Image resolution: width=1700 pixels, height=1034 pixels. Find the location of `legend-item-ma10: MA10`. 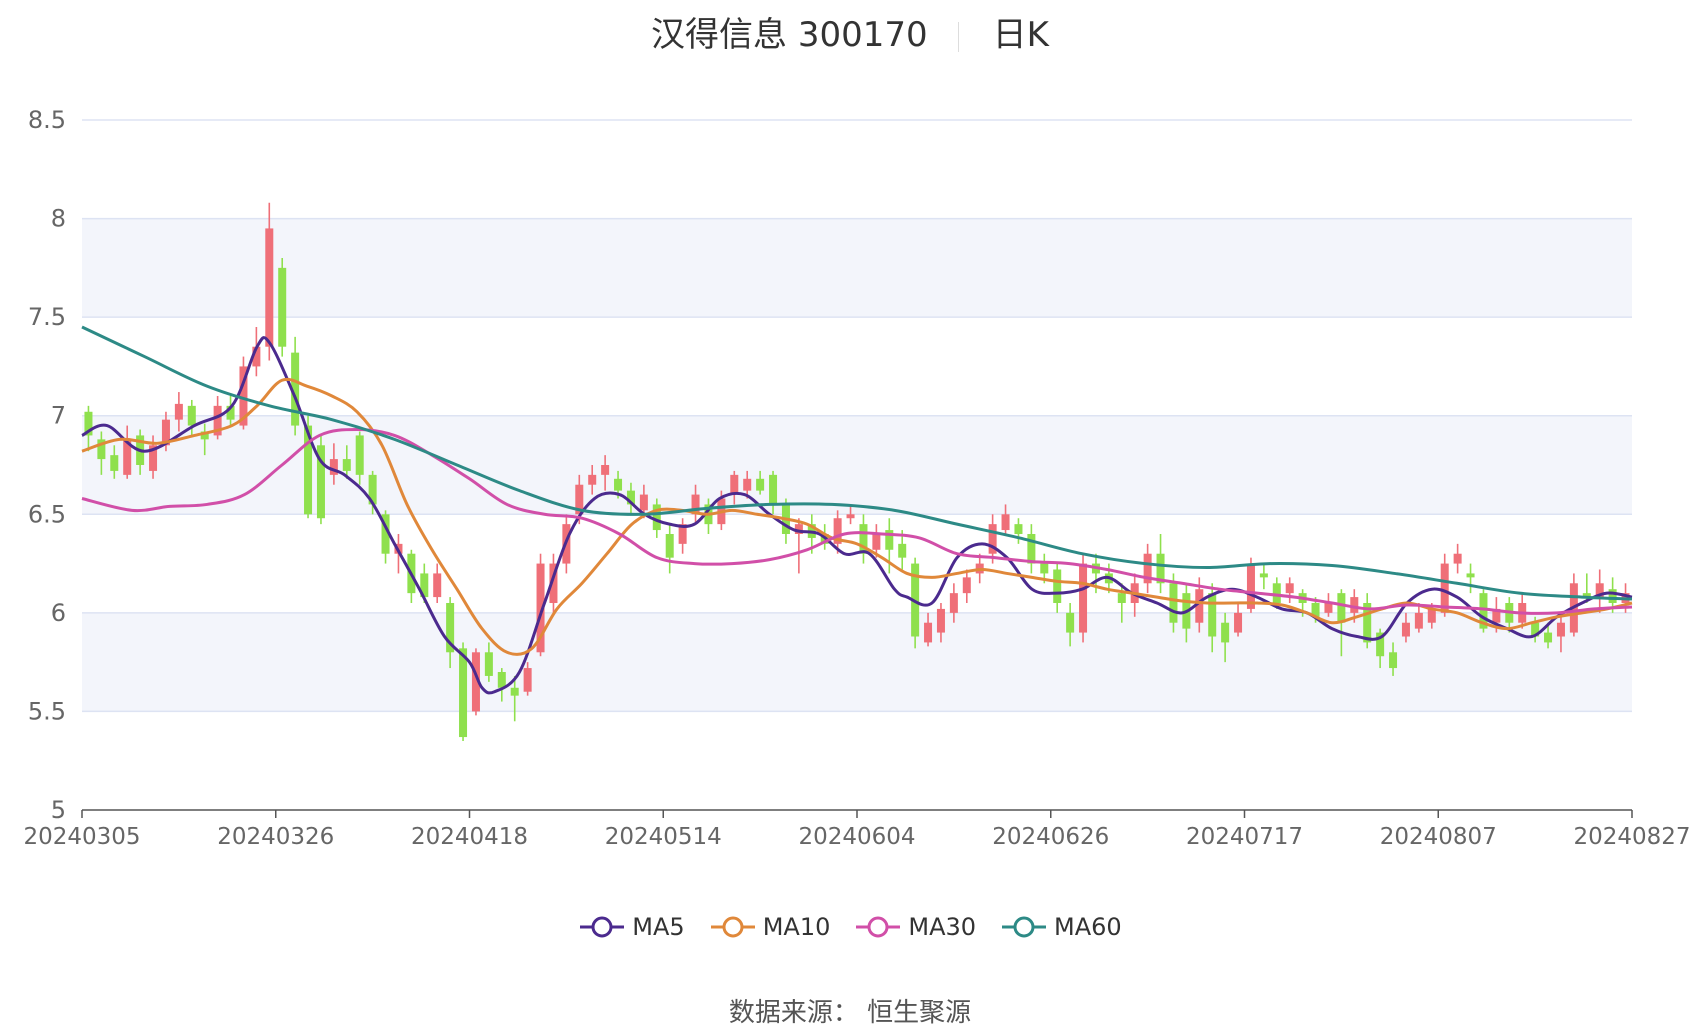

legend-item-ma10: MA10 is located at coordinates (769, 927).